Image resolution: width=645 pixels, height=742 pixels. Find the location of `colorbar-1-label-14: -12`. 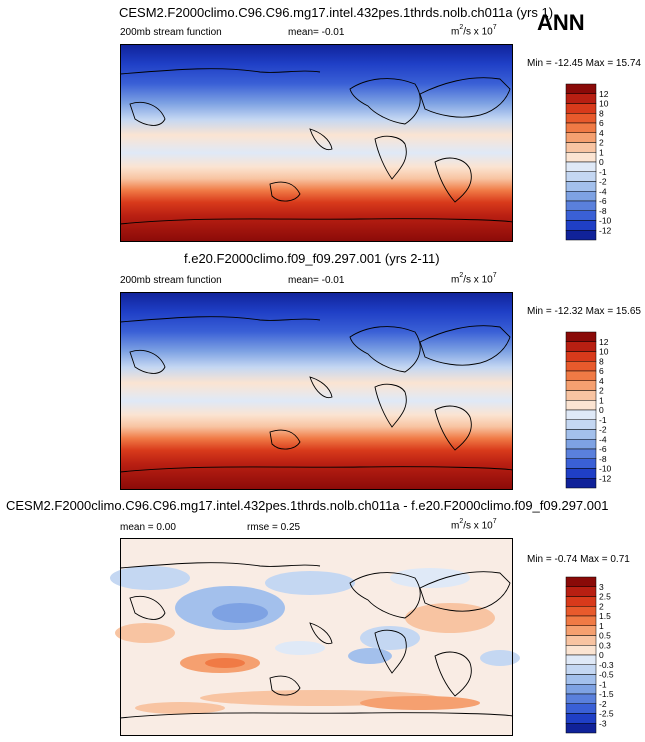

colorbar-1-label-14: -12 is located at coordinates (605, 230).